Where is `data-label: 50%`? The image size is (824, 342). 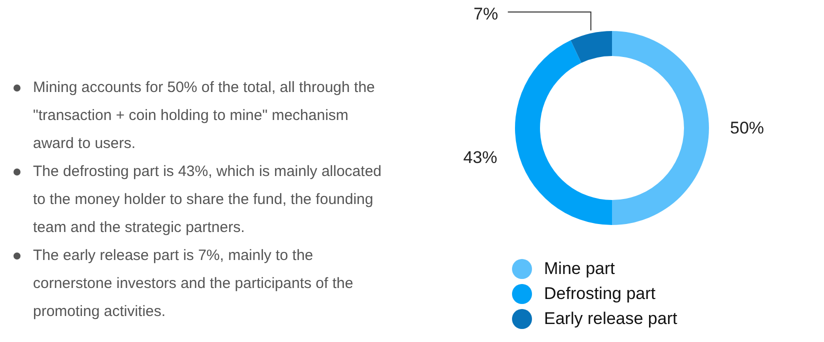
data-label: 50% is located at coordinates (747, 128).